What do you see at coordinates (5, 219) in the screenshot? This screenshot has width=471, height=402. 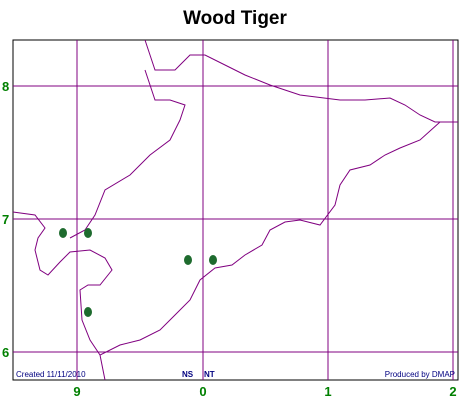 I see `grid-label: 7` at bounding box center [5, 219].